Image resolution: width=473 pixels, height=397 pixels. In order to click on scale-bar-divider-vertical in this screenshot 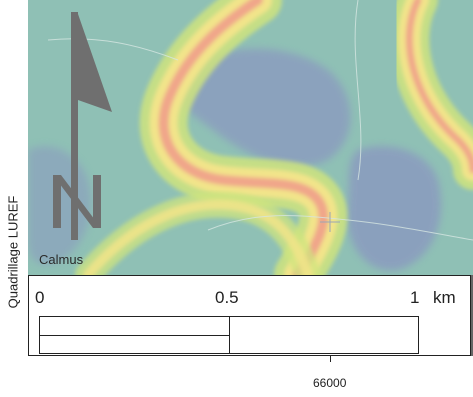, I will do `click(229, 335)`.